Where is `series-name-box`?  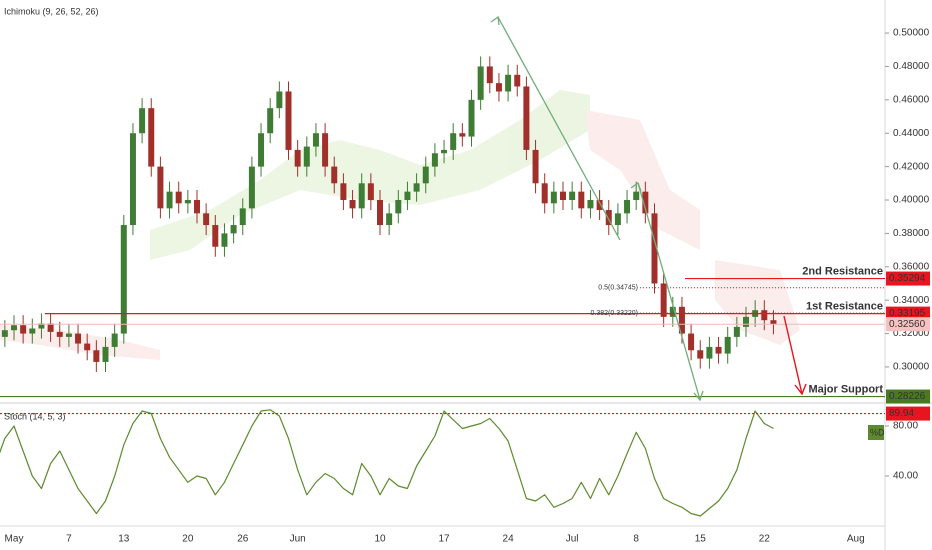
series-name-box is located at coordinates (876, 432).